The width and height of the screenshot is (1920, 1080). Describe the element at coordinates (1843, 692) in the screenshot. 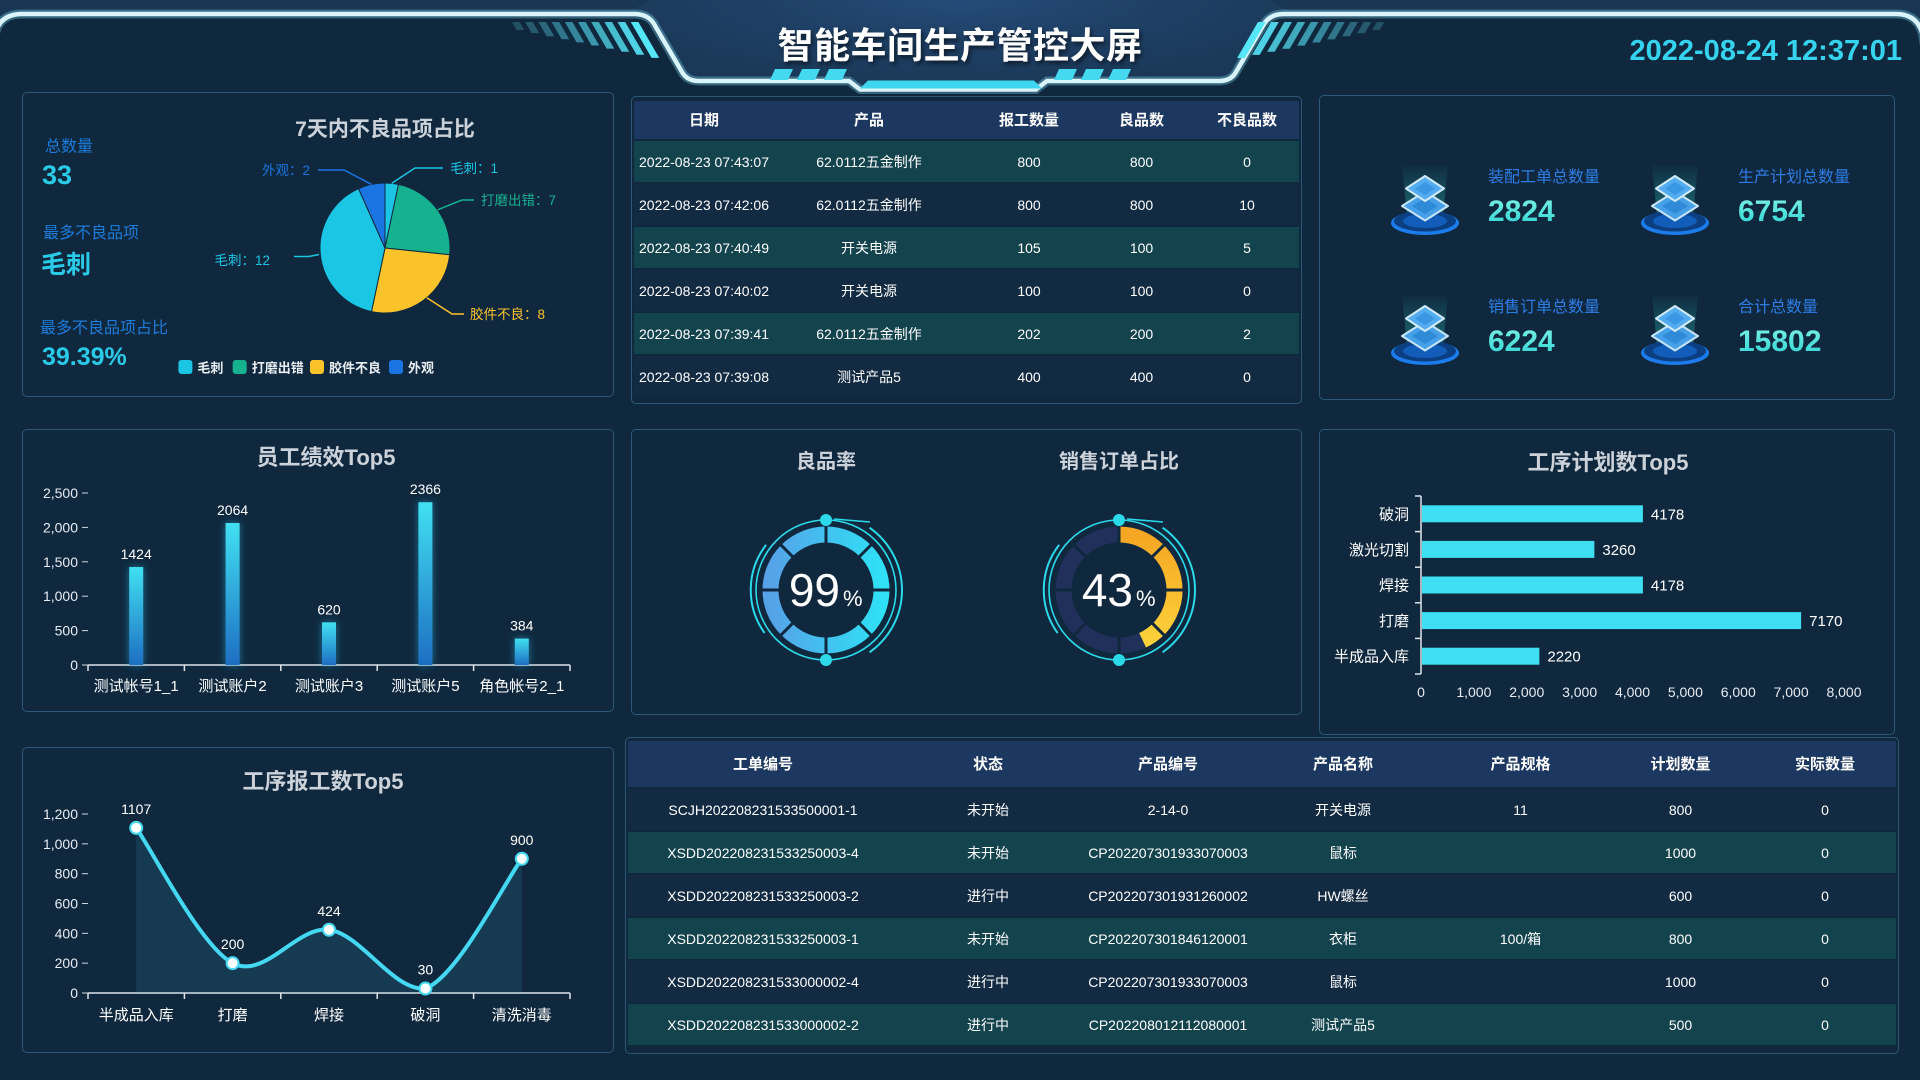

I see `svg-text: 8,000` at that location.